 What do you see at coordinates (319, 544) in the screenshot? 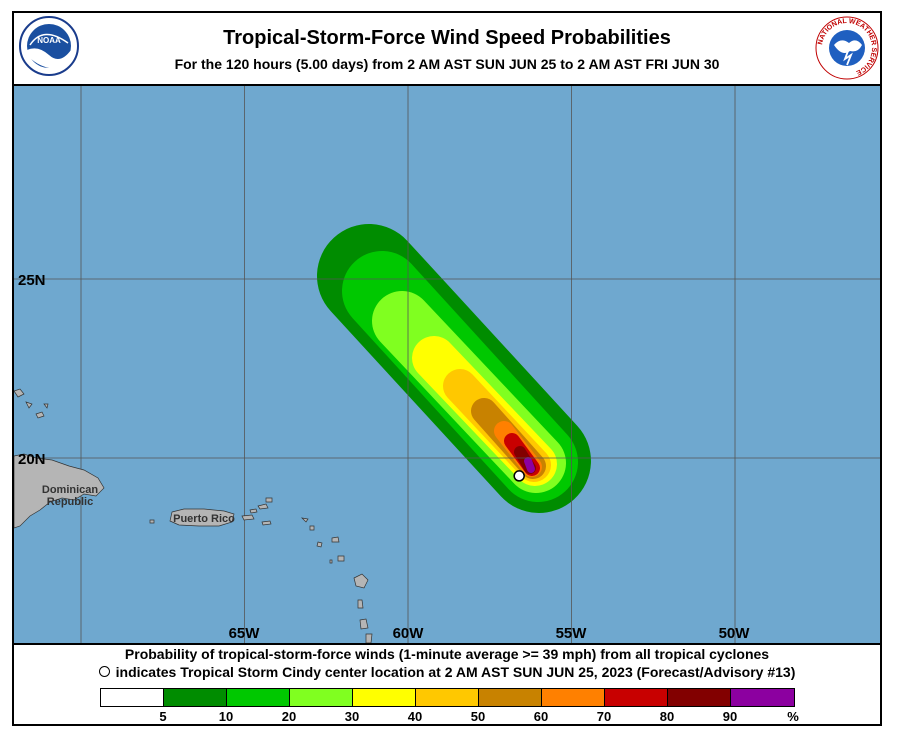
I see `island-stkitts` at bounding box center [319, 544].